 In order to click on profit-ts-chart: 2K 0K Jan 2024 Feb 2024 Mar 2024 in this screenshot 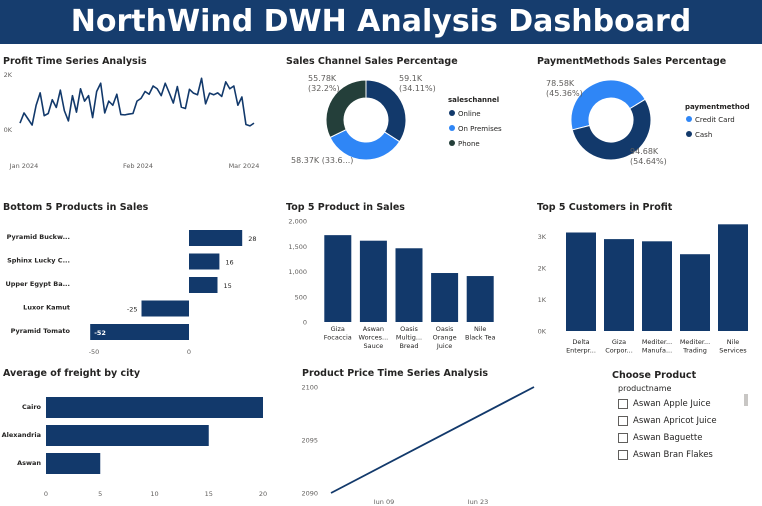, I will do `click(137, 121)`.